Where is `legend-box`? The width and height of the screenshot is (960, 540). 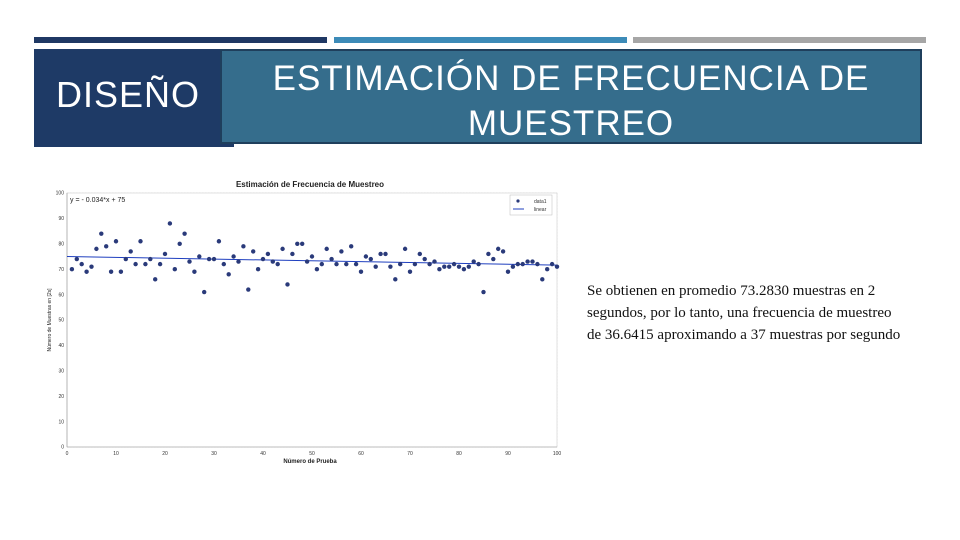 legend-box is located at coordinates (531, 205).